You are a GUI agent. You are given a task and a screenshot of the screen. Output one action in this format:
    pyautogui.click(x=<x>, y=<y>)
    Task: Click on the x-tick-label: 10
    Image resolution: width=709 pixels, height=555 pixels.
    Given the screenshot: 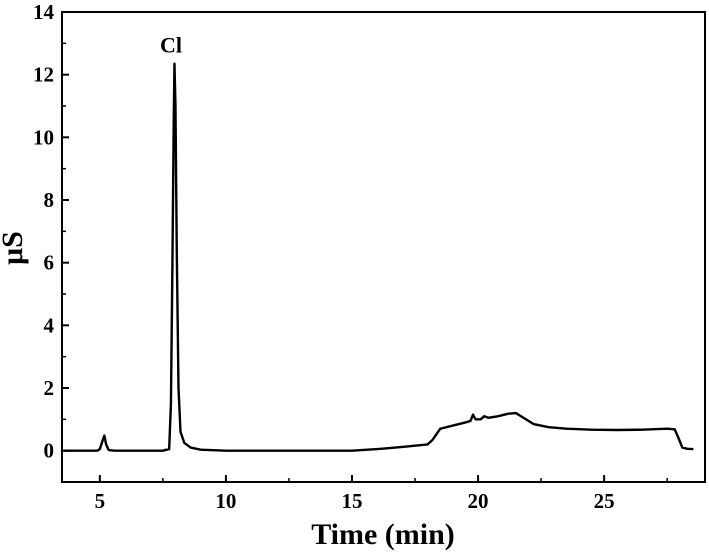 What is the action you would take?
    pyautogui.click(x=225, y=501)
    